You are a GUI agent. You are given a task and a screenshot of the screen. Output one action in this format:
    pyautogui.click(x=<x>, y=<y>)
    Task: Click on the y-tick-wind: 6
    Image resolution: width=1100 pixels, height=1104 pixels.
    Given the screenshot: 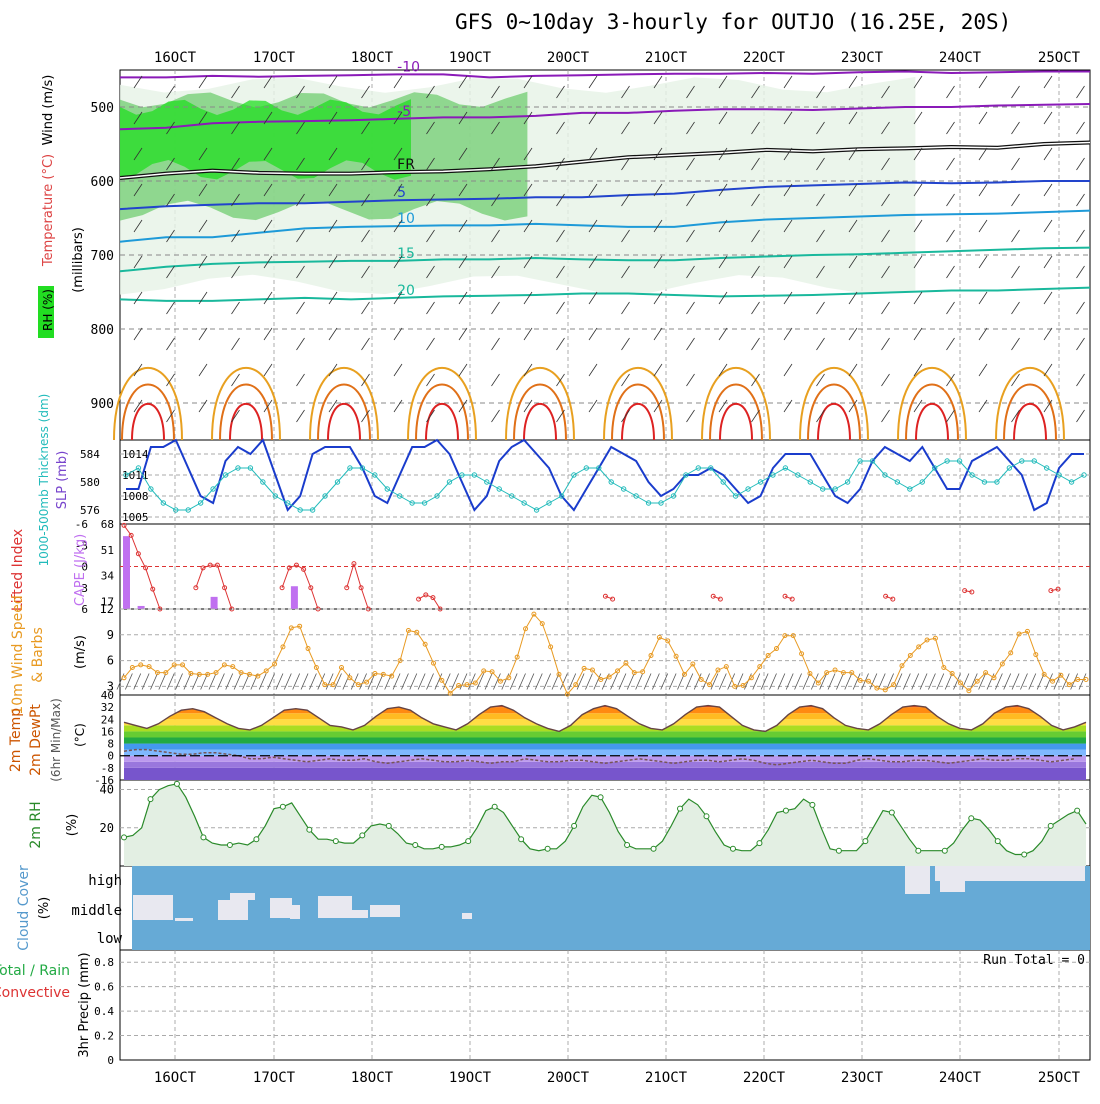 What is the action you would take?
    pyautogui.click(x=110, y=661)
    